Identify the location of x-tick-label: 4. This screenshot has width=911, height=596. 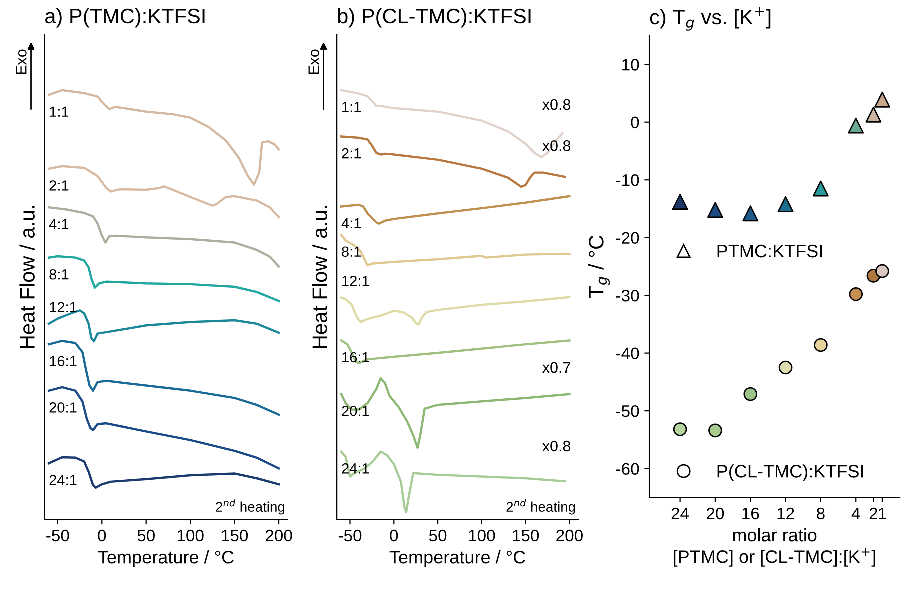
(856, 514).